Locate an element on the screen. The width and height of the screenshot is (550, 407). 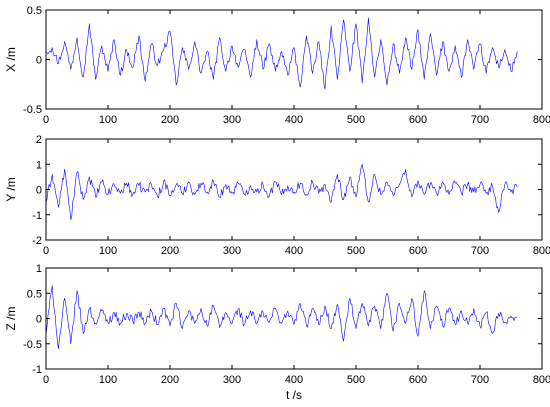
y-axis-label: Z /m is located at coordinates (11, 319).